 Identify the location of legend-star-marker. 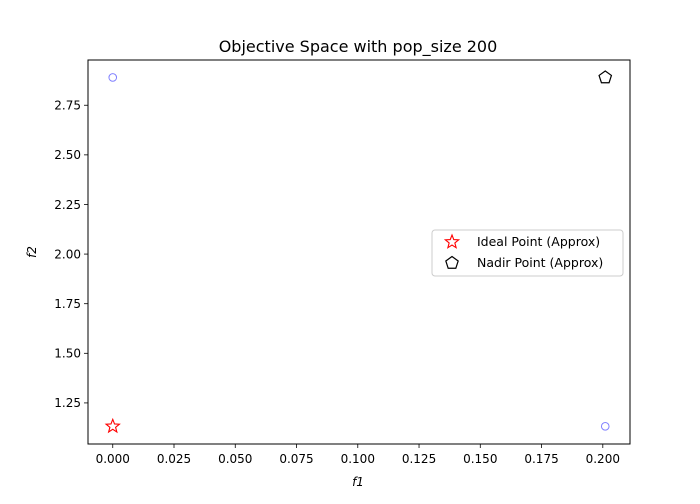
(452, 241).